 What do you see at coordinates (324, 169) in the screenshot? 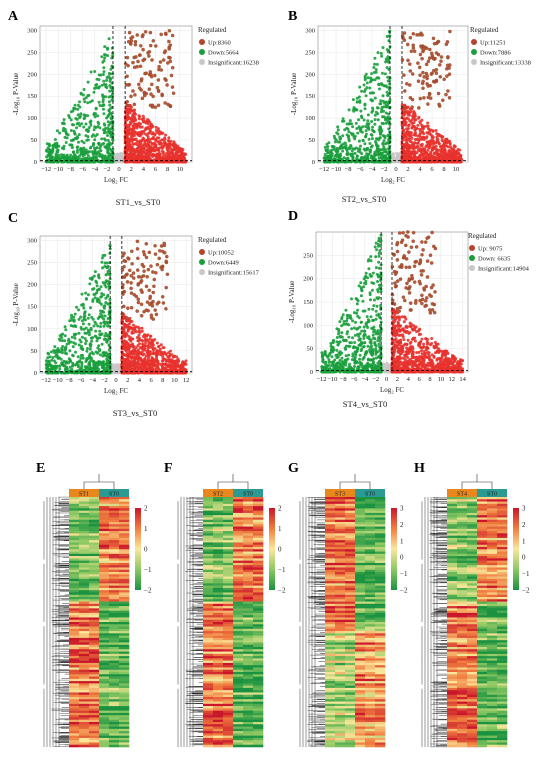
I see `x-tick-label: −12` at bounding box center [324, 169].